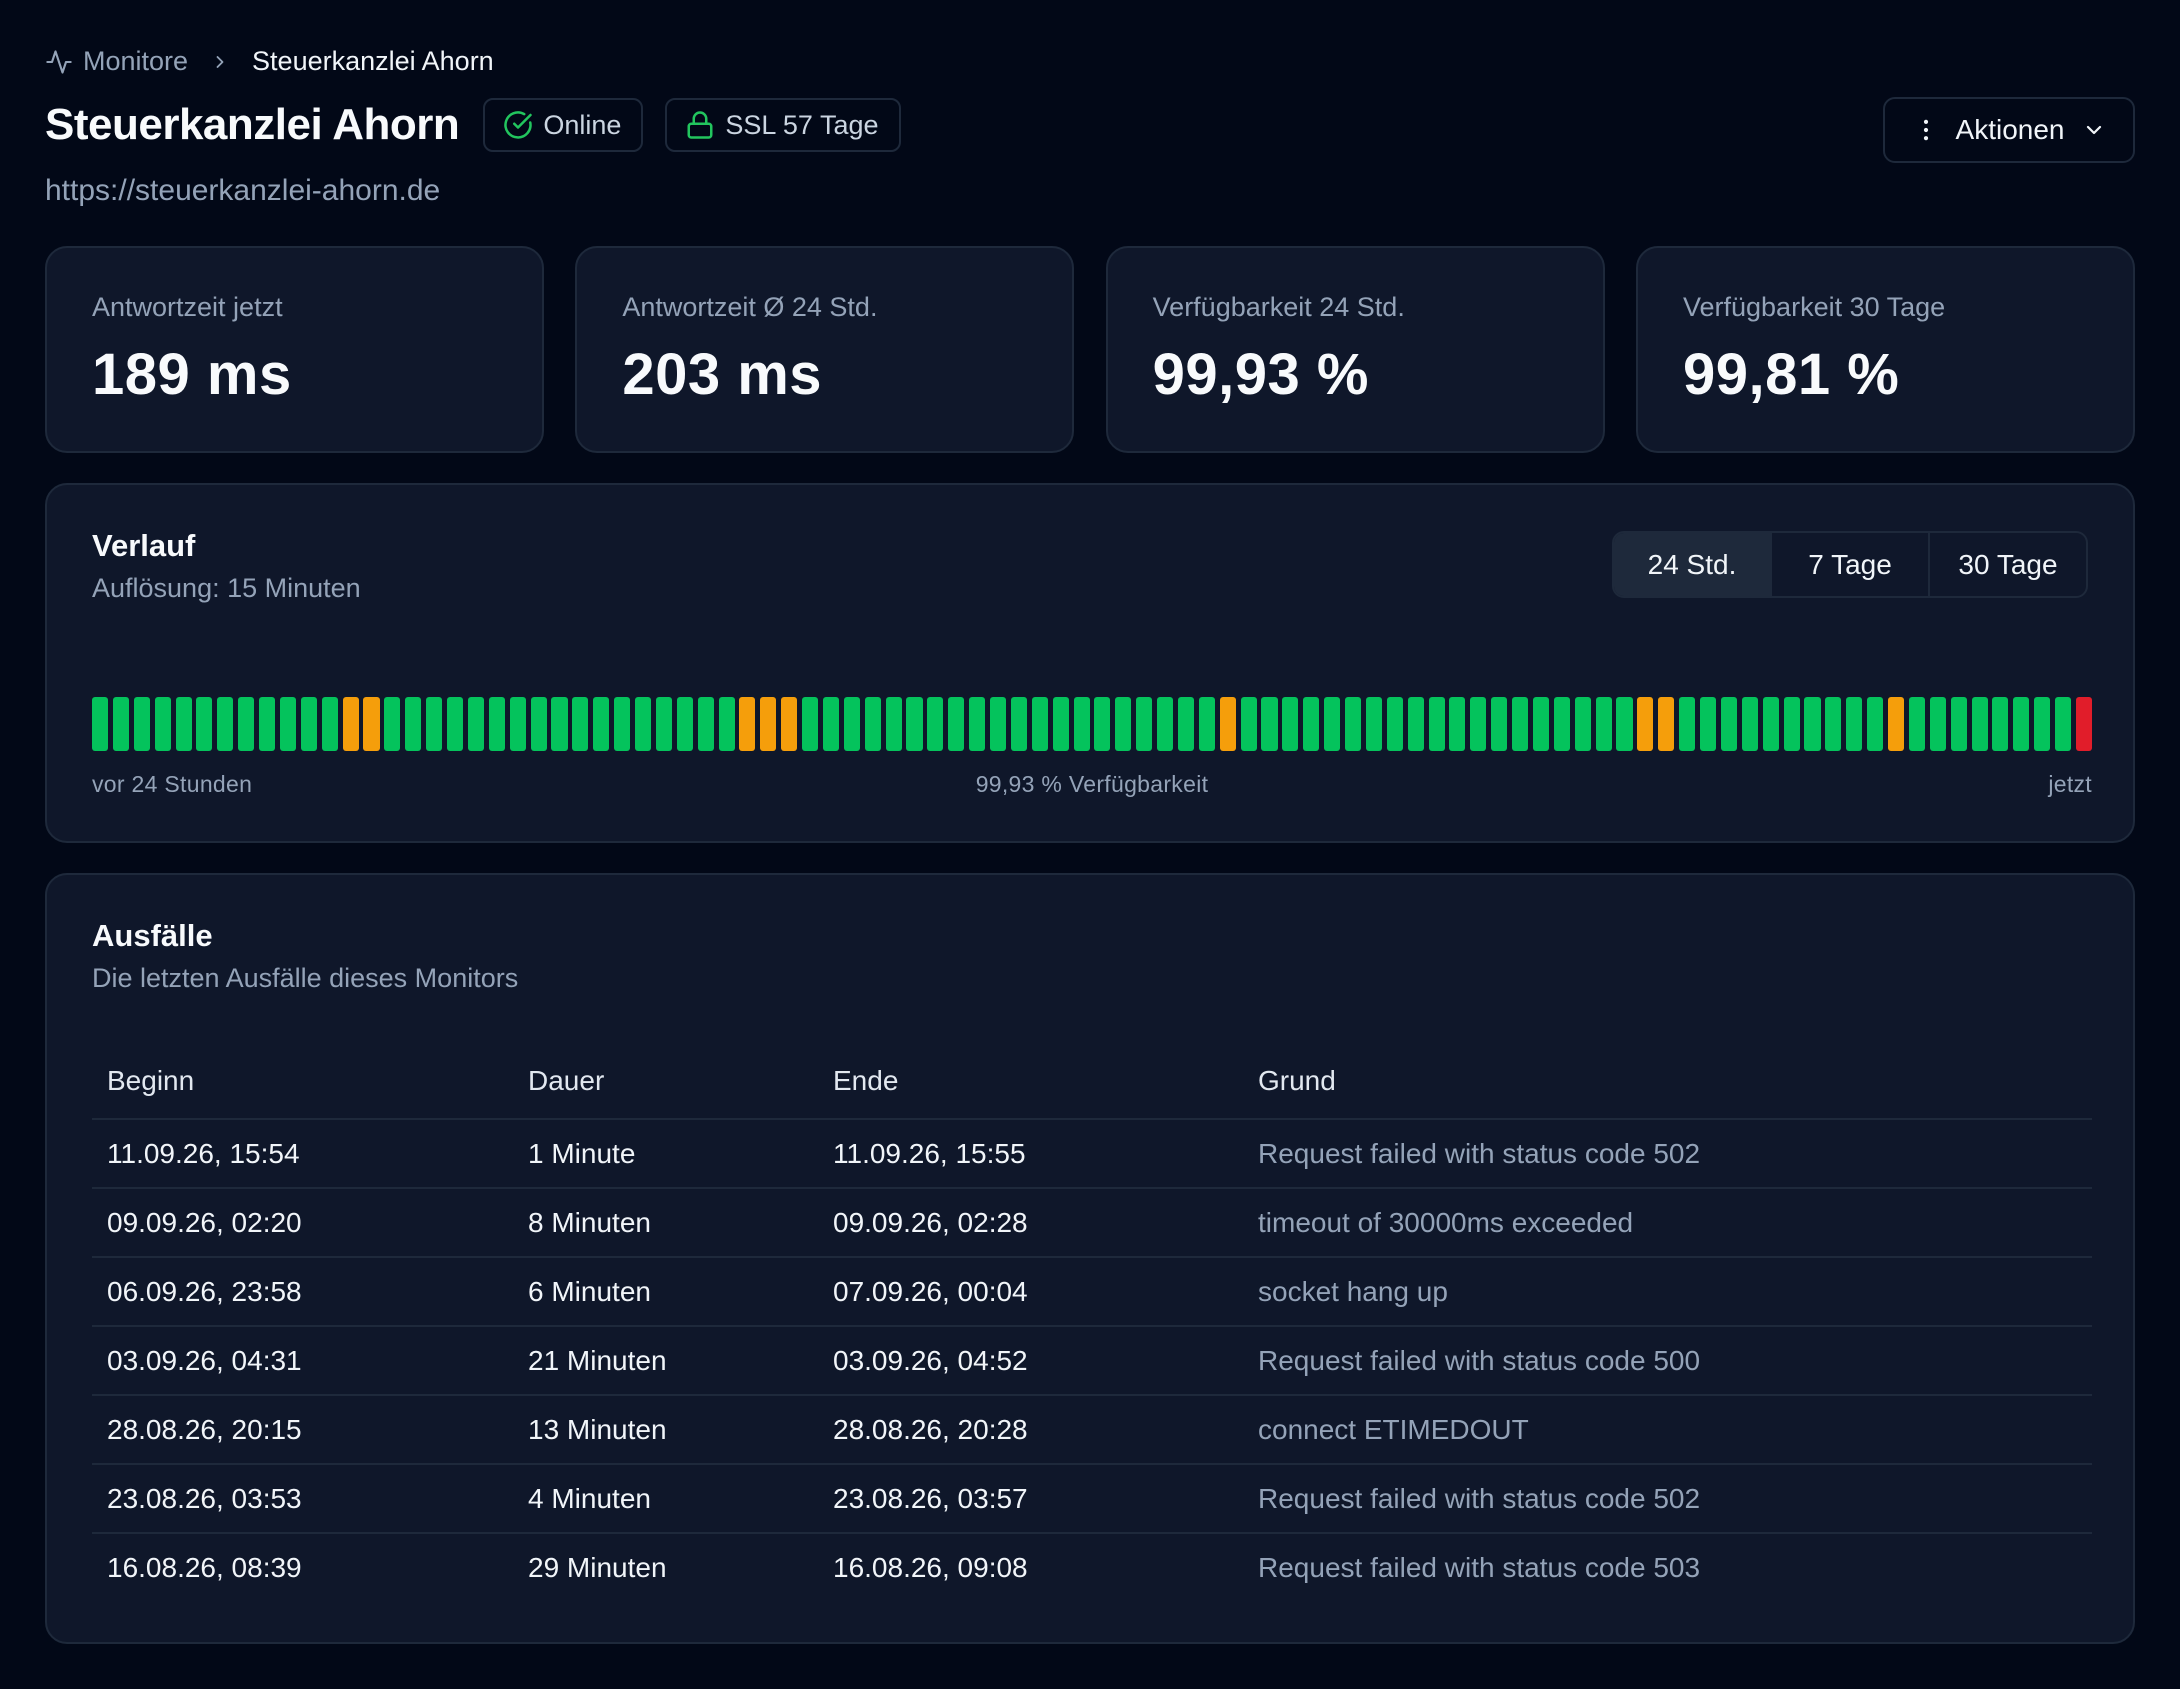 Image resolution: width=2180 pixels, height=1689 pixels. What do you see at coordinates (1849, 564) in the screenshot?
I see `tab-7-tage: 7 Tage` at bounding box center [1849, 564].